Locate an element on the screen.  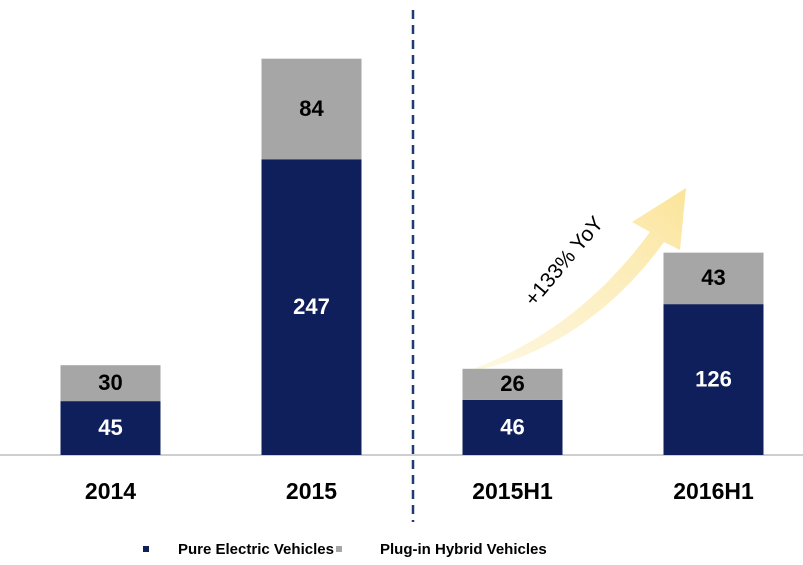
value-label: 43 is located at coordinates (713, 277).